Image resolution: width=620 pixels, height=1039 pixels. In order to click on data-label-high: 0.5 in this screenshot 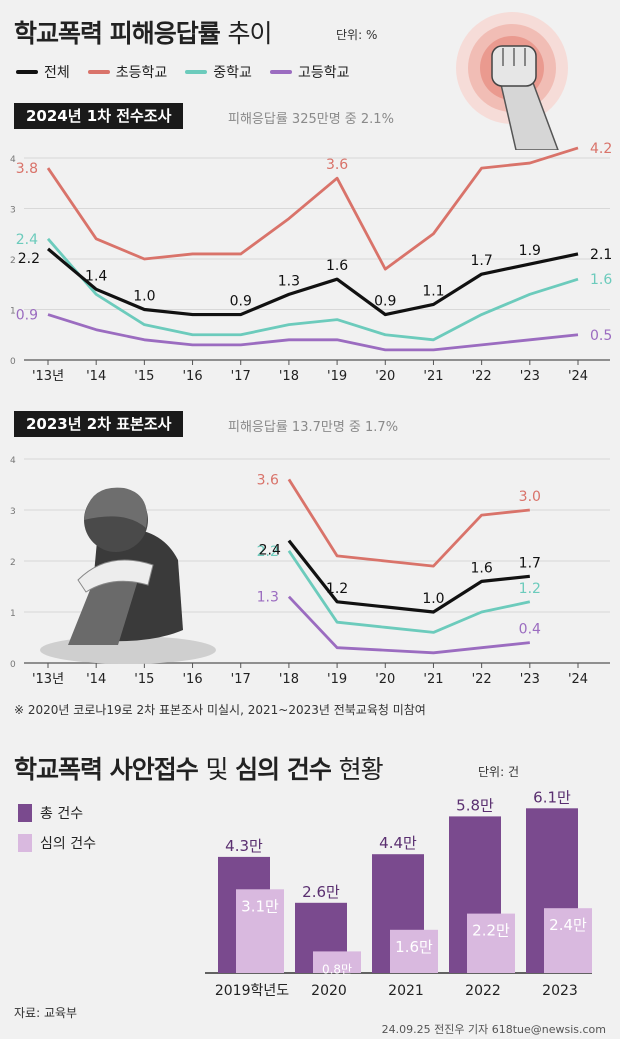, I will do `click(601, 336)`.